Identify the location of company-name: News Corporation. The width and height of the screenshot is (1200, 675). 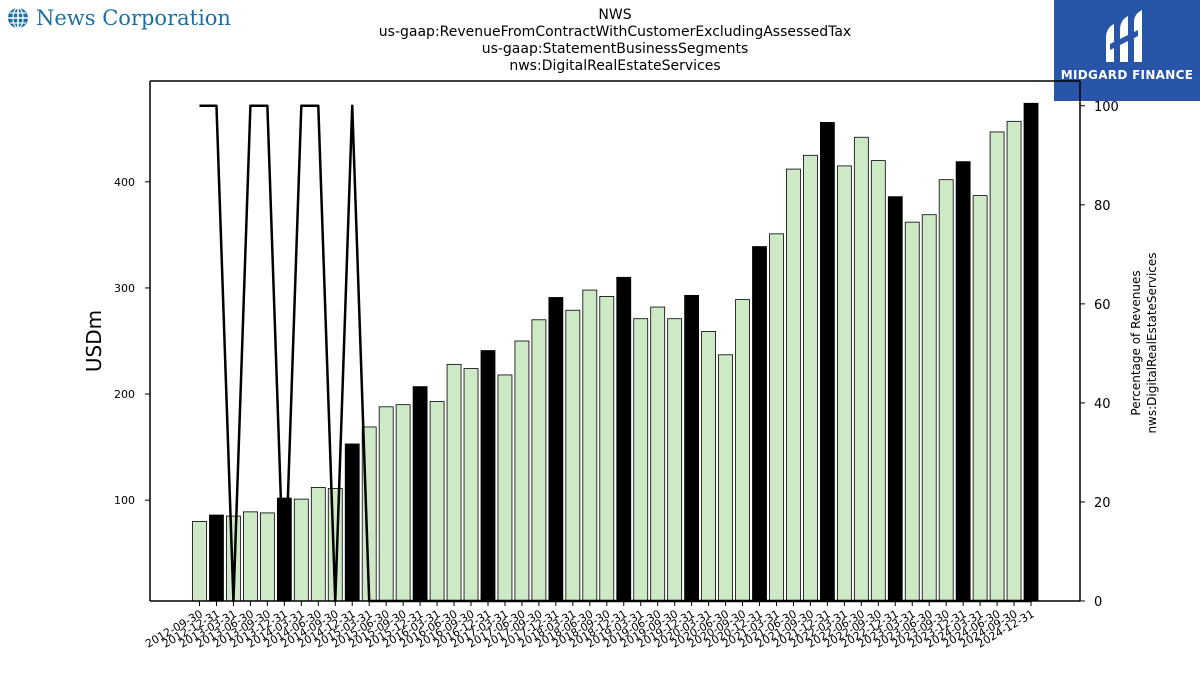
(133, 18).